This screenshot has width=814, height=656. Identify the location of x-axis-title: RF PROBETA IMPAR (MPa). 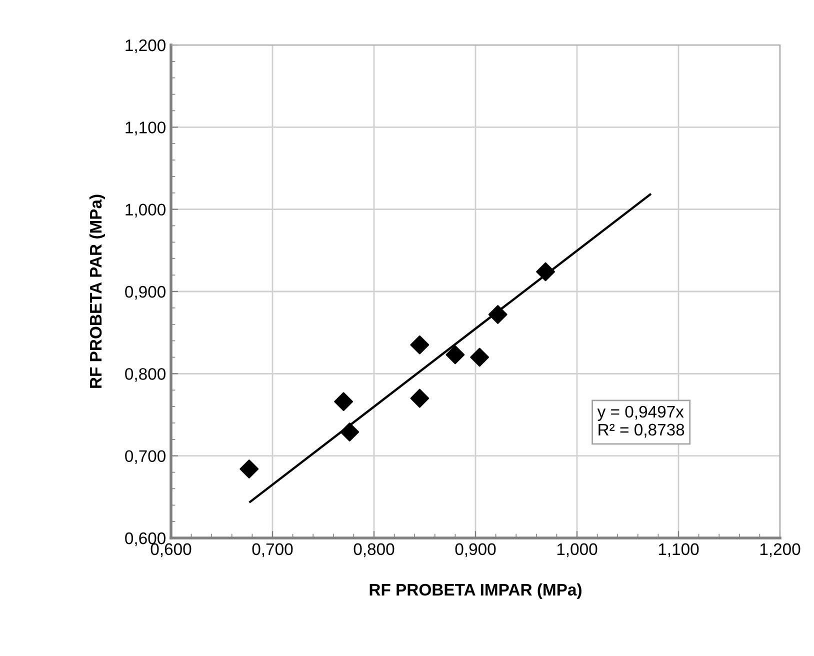
(476, 591).